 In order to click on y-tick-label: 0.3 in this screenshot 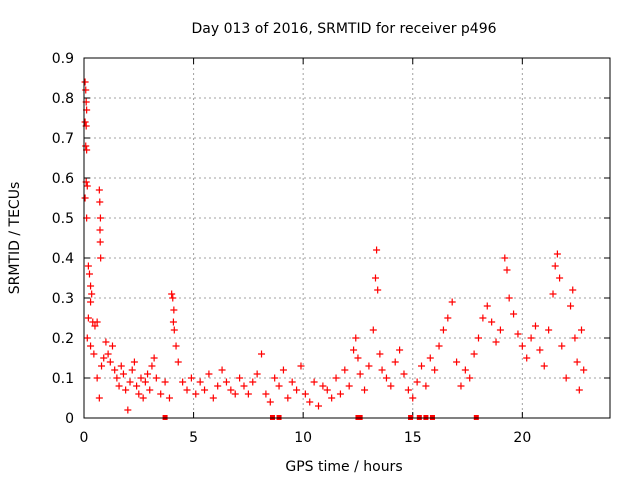, I will do `click(63, 299)`.